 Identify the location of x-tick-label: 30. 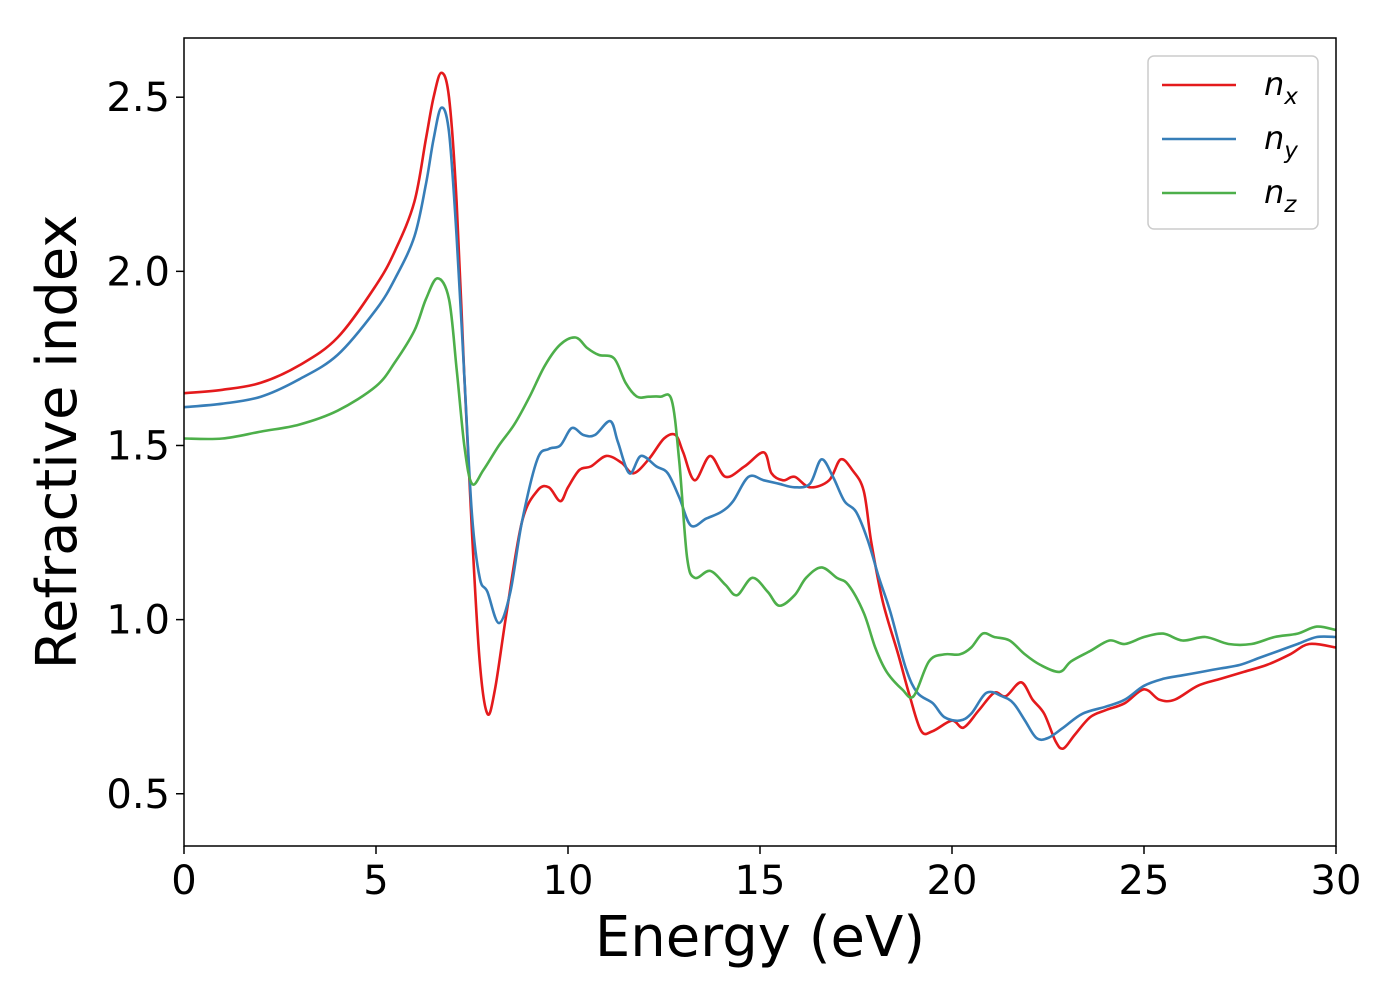
(1336, 881).